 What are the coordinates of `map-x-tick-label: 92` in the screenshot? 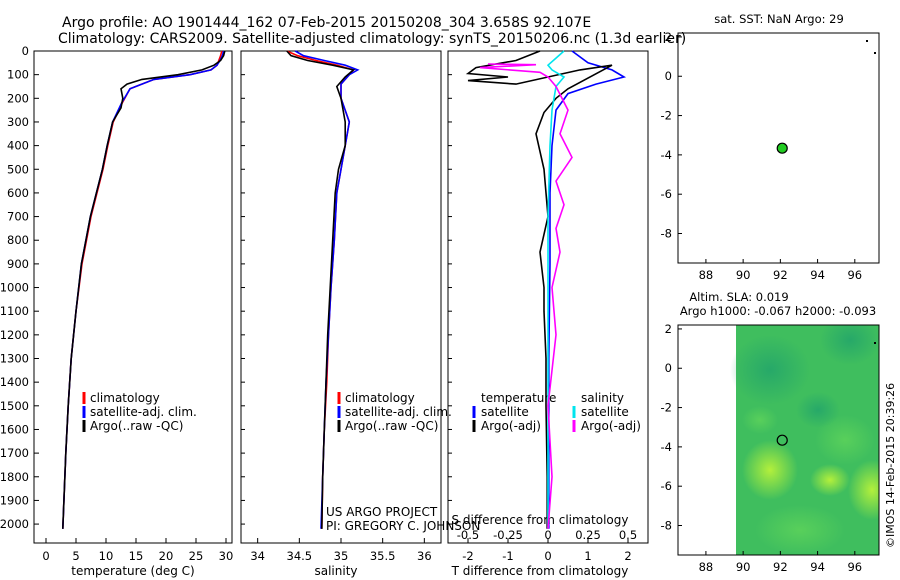 It's located at (780, 567).